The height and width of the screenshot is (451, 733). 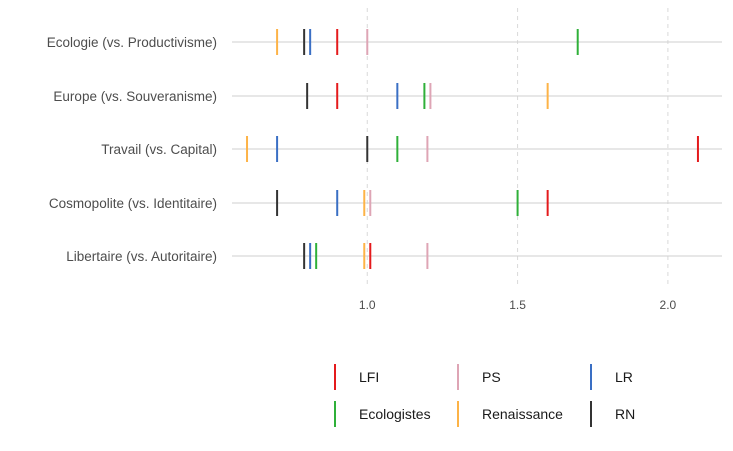 I want to click on x-tick-label: 1.5, so click(x=517, y=305).